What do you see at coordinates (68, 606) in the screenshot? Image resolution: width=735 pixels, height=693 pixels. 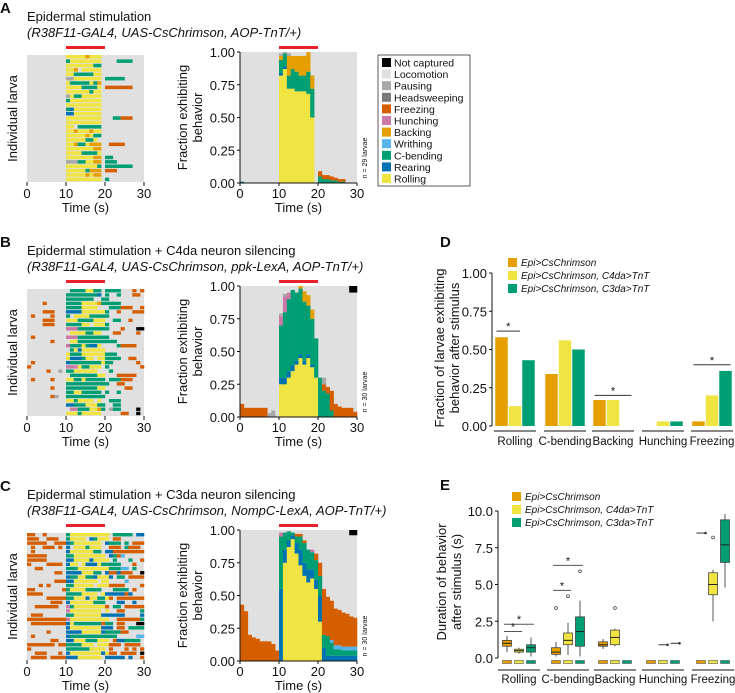 I see `ethogram-cell-hunching` at bounding box center [68, 606].